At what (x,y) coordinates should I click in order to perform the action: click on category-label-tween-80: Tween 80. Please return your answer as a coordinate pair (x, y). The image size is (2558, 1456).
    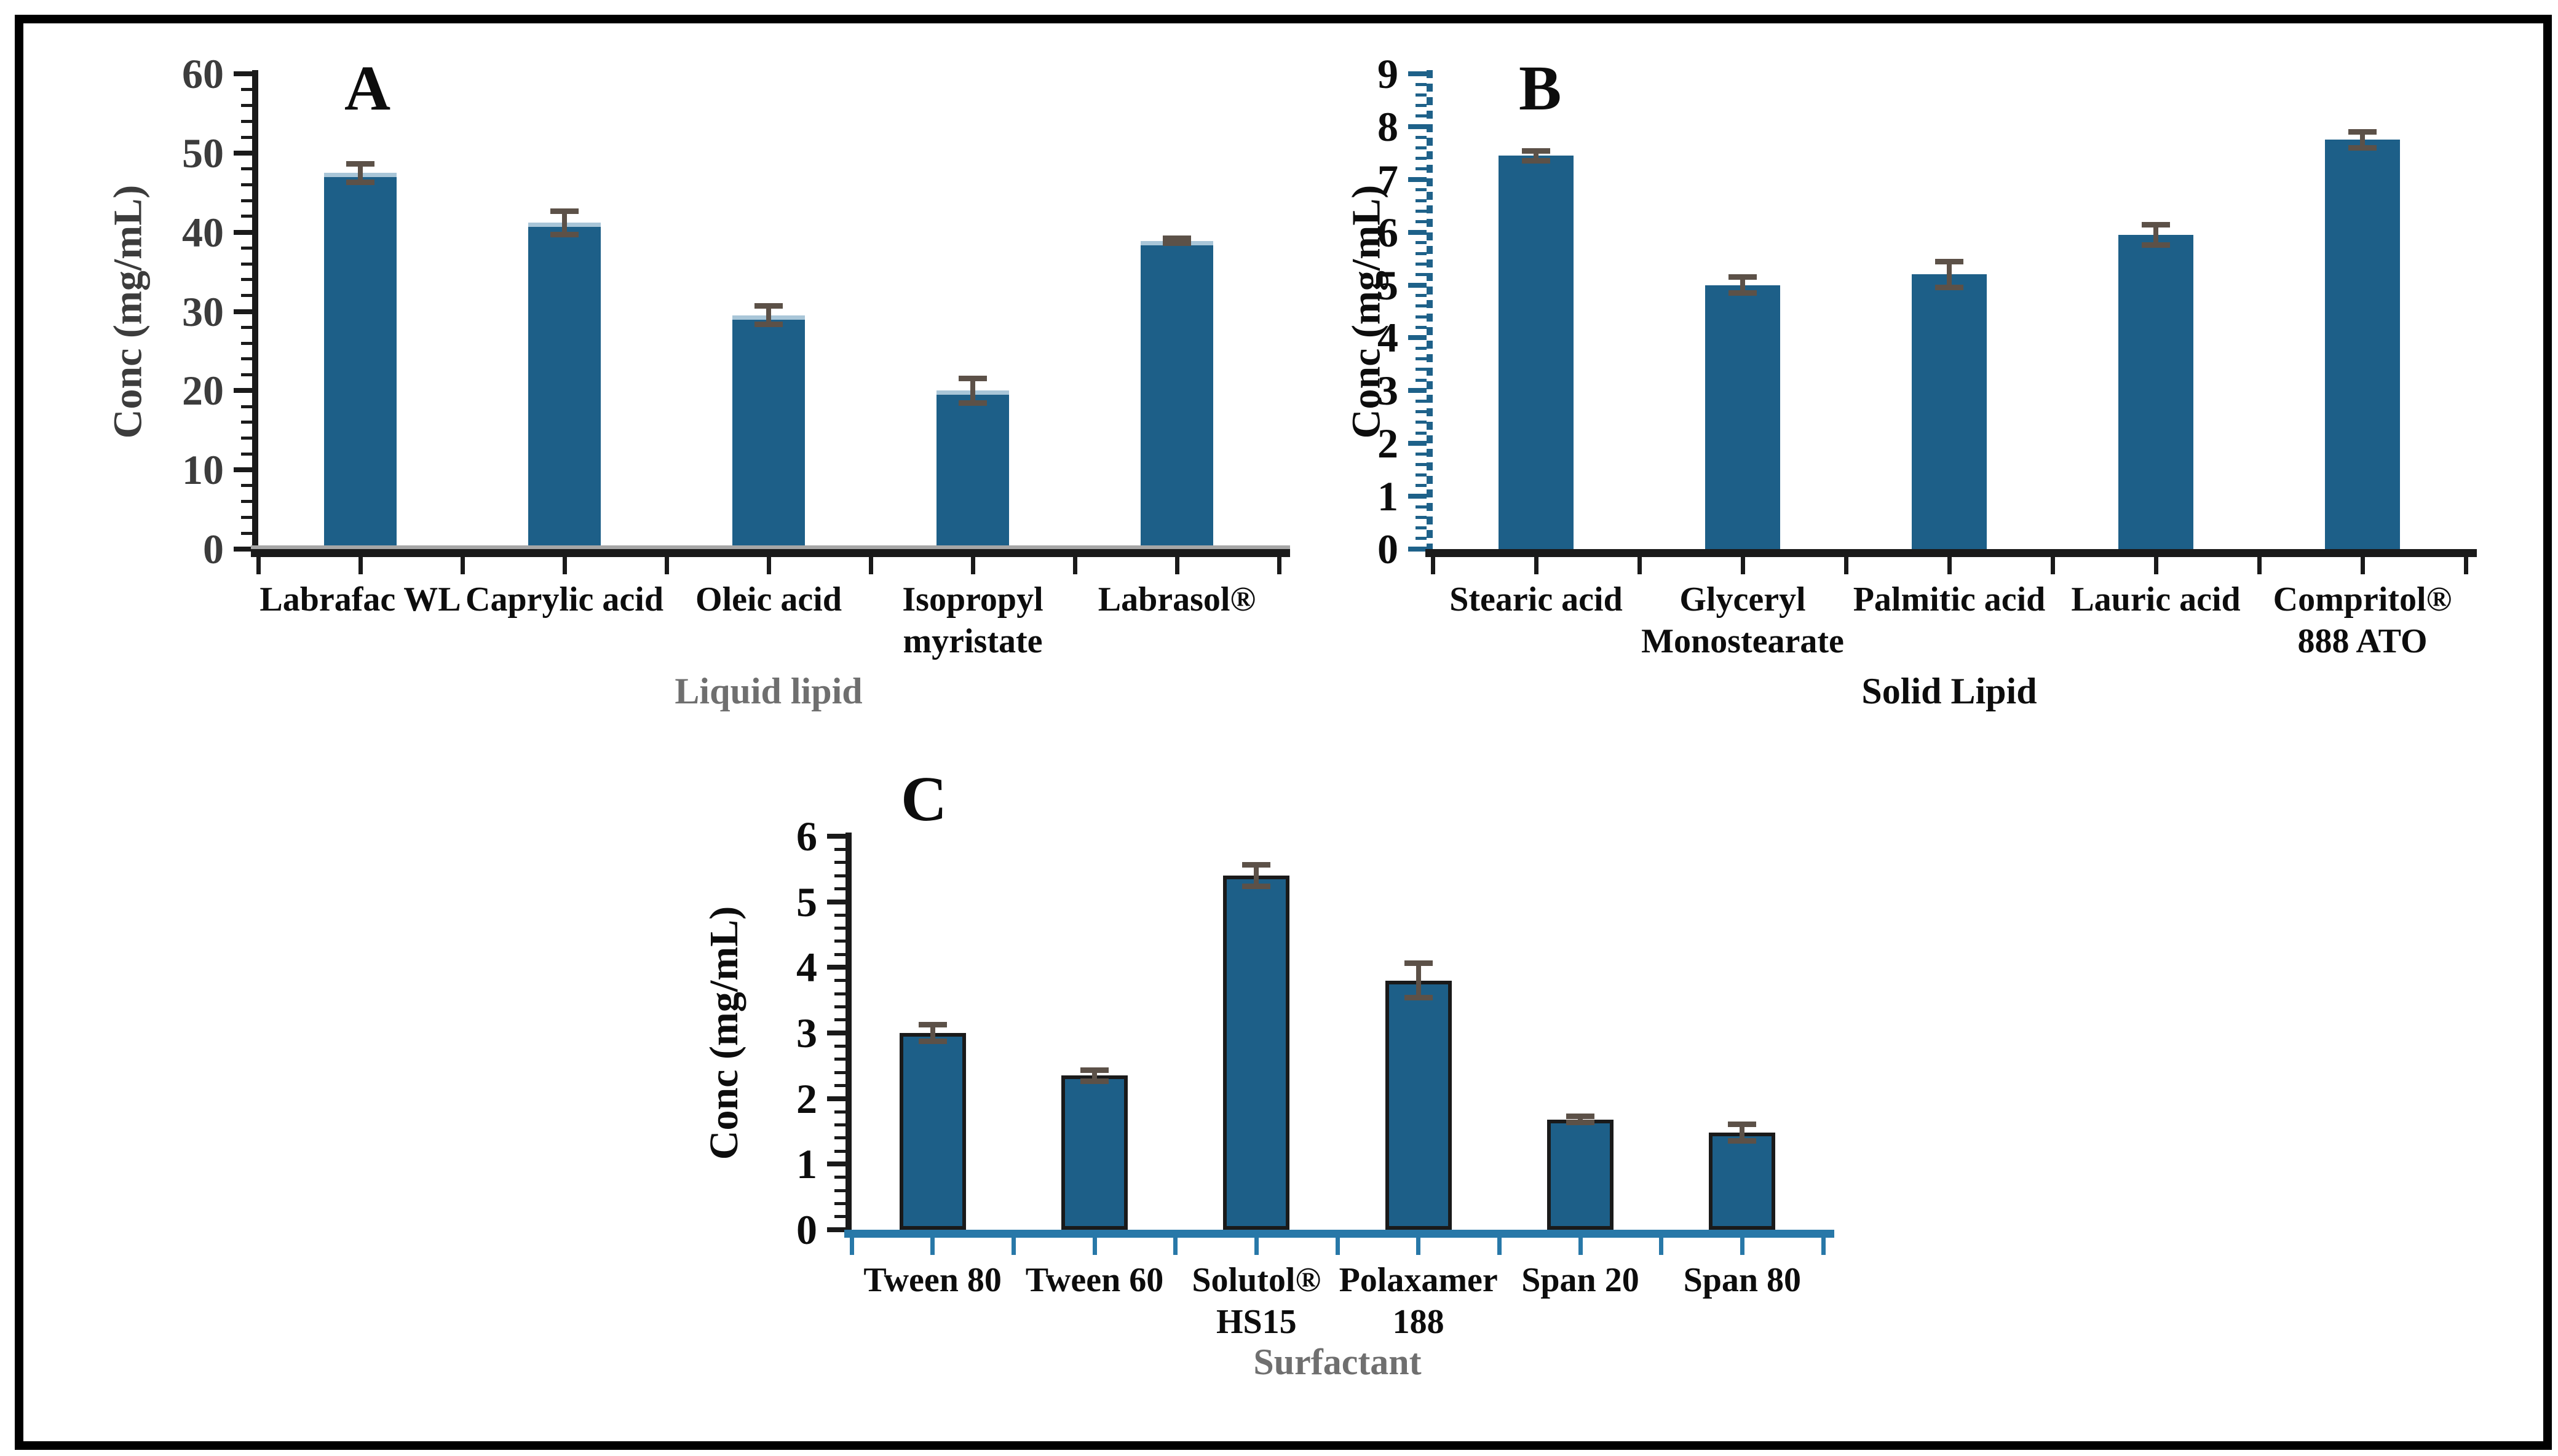
    Looking at the image, I should click on (932, 1280).